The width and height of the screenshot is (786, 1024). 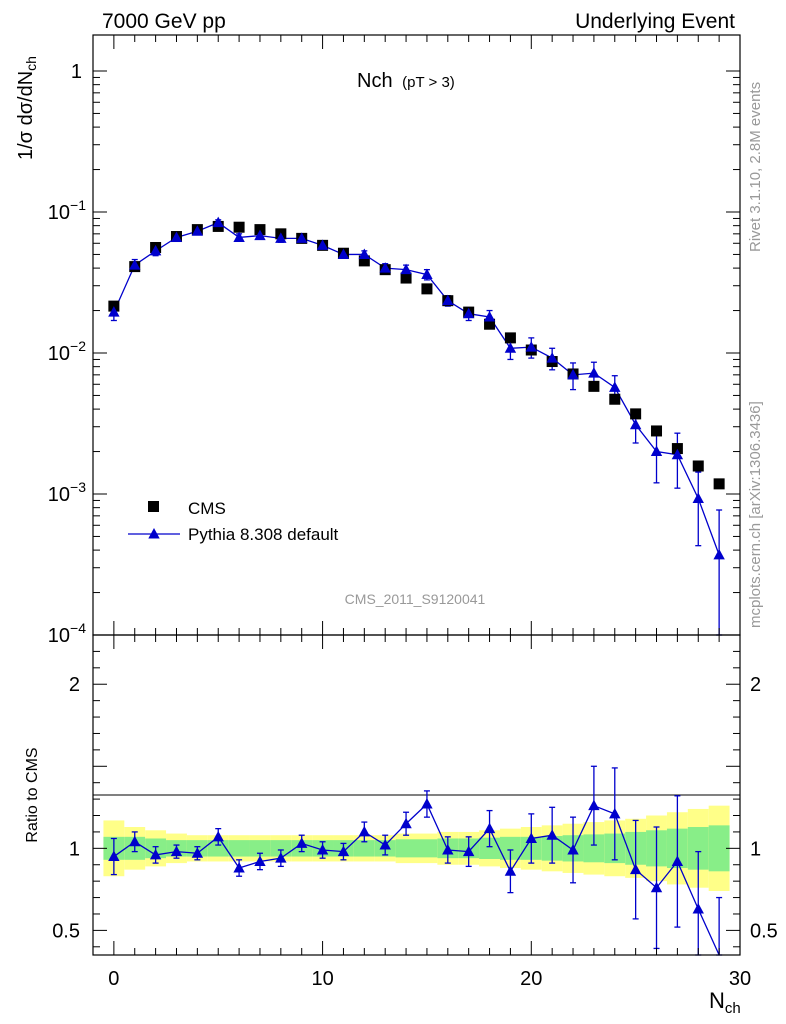 I want to click on legend-pythia-marker, so click(x=154, y=533).